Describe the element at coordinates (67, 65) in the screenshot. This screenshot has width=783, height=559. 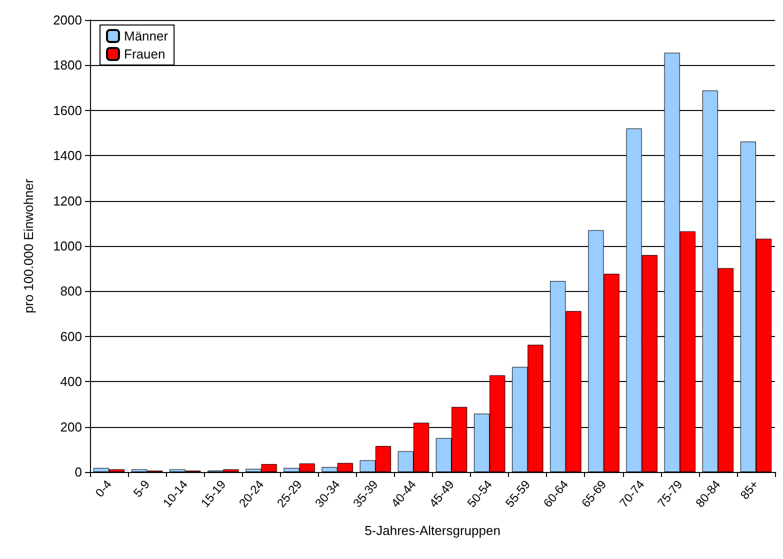
I see `y-tick-label: 1800` at that location.